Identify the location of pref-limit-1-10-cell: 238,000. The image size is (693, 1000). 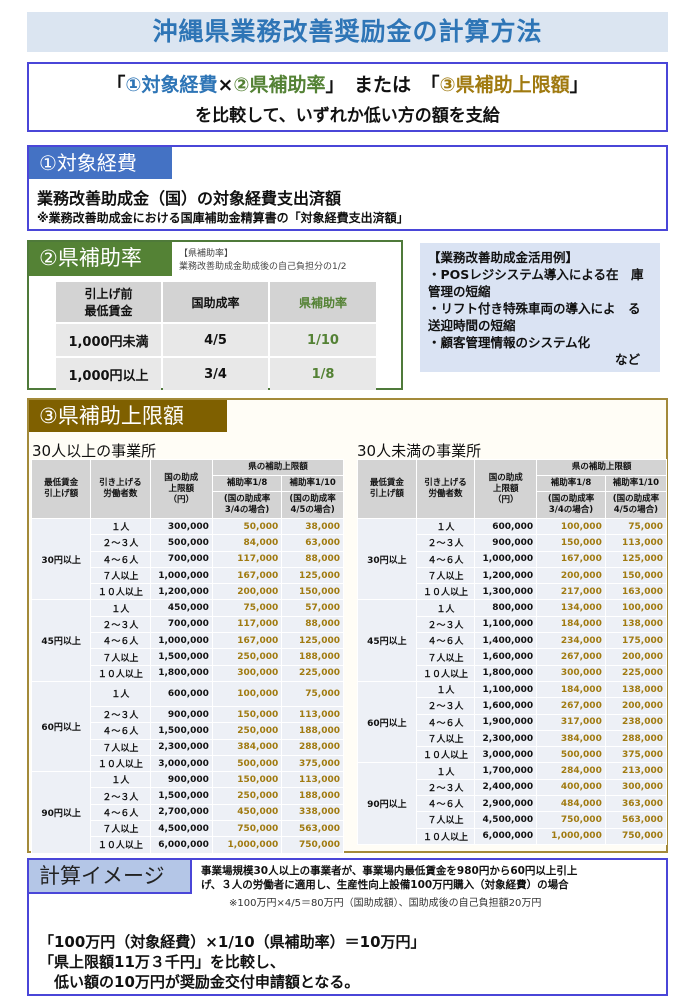
(636, 722).